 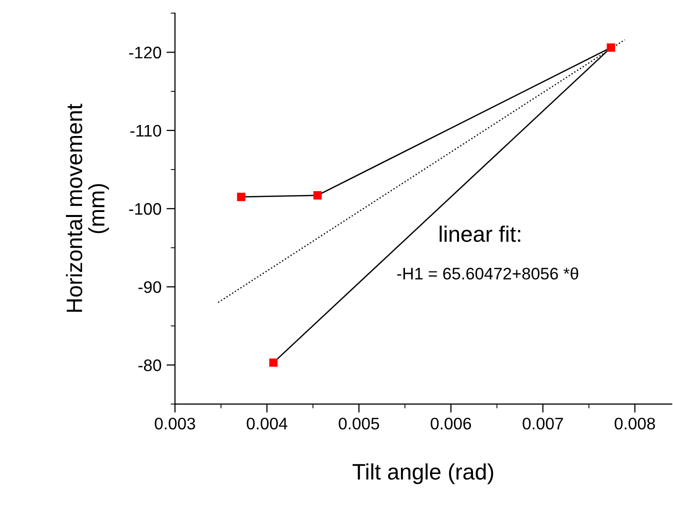 I want to click on x-tick-label: 0.008, so click(x=634, y=424).